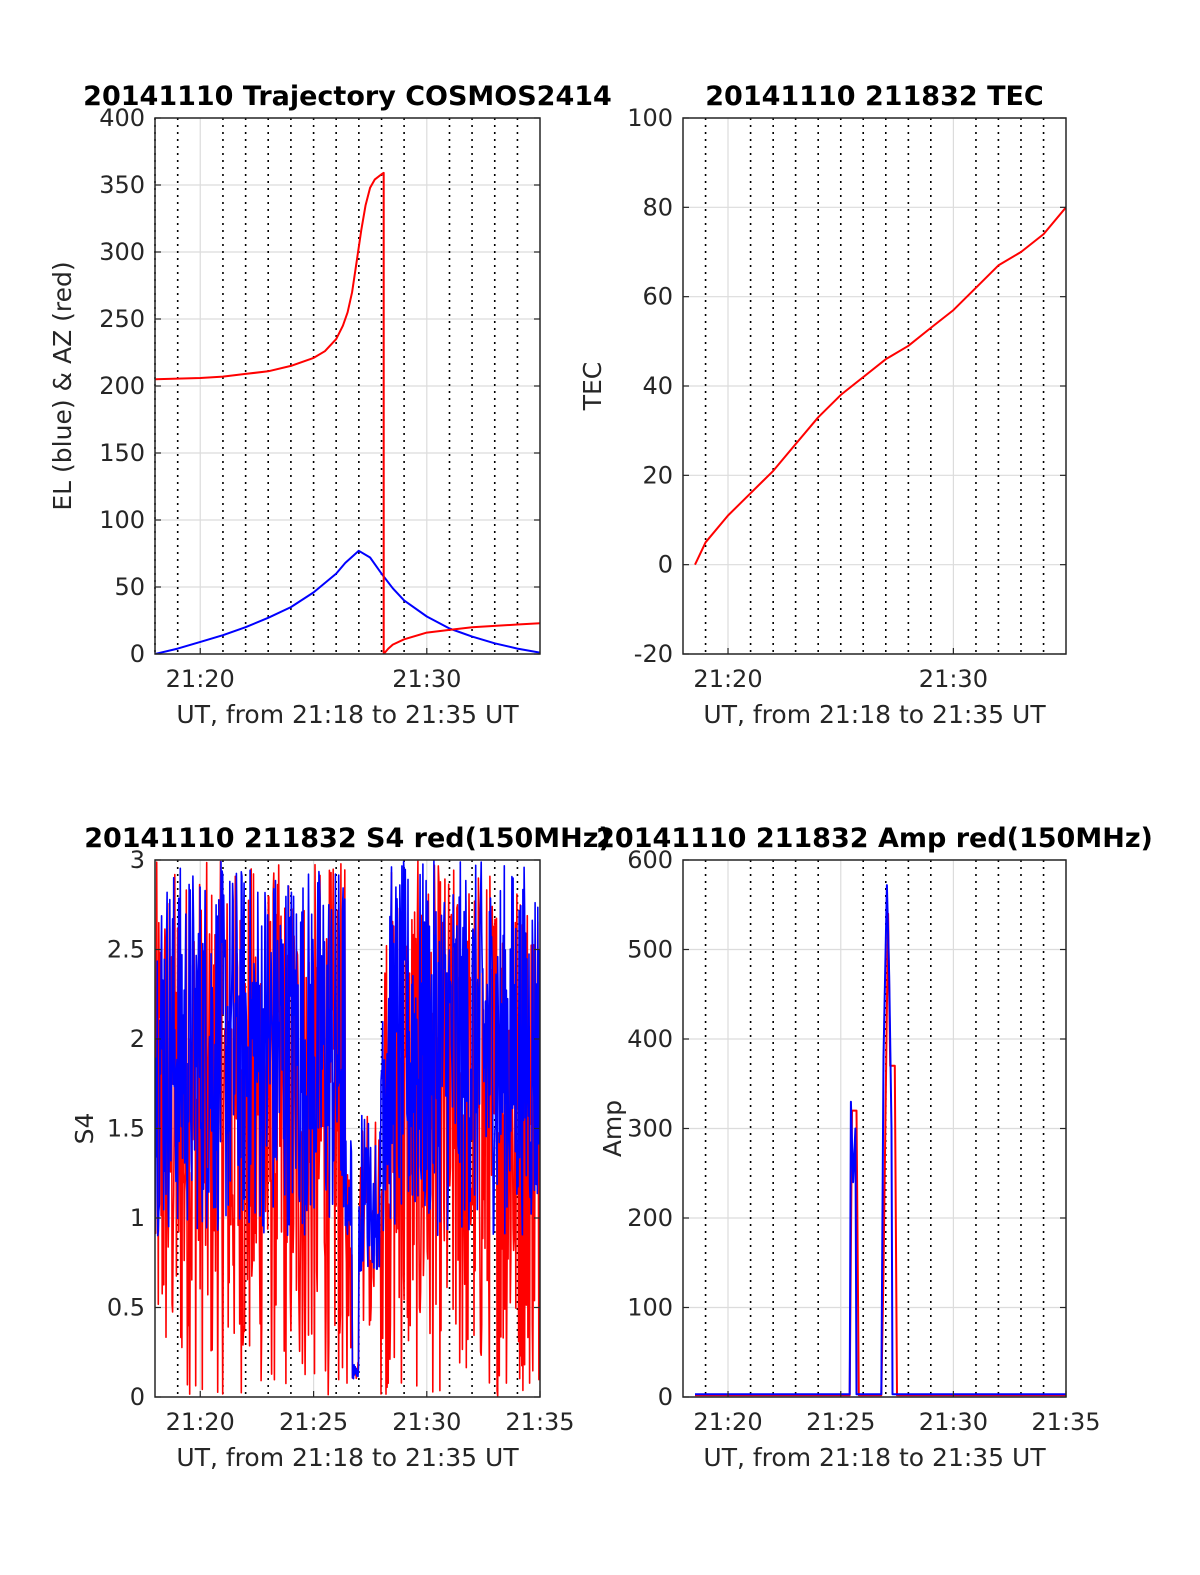  Describe the element at coordinates (612, 1128) in the screenshot. I see `y-axis-label: Amp` at that location.